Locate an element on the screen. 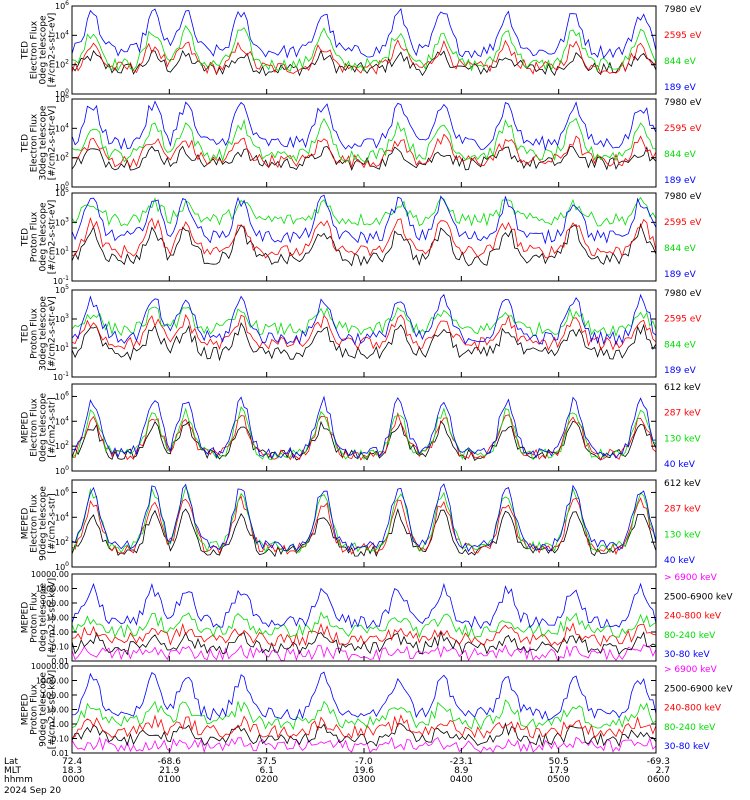 This screenshot has width=750, height=800. legend-entry: 80-240 keV is located at coordinates (690, 728).